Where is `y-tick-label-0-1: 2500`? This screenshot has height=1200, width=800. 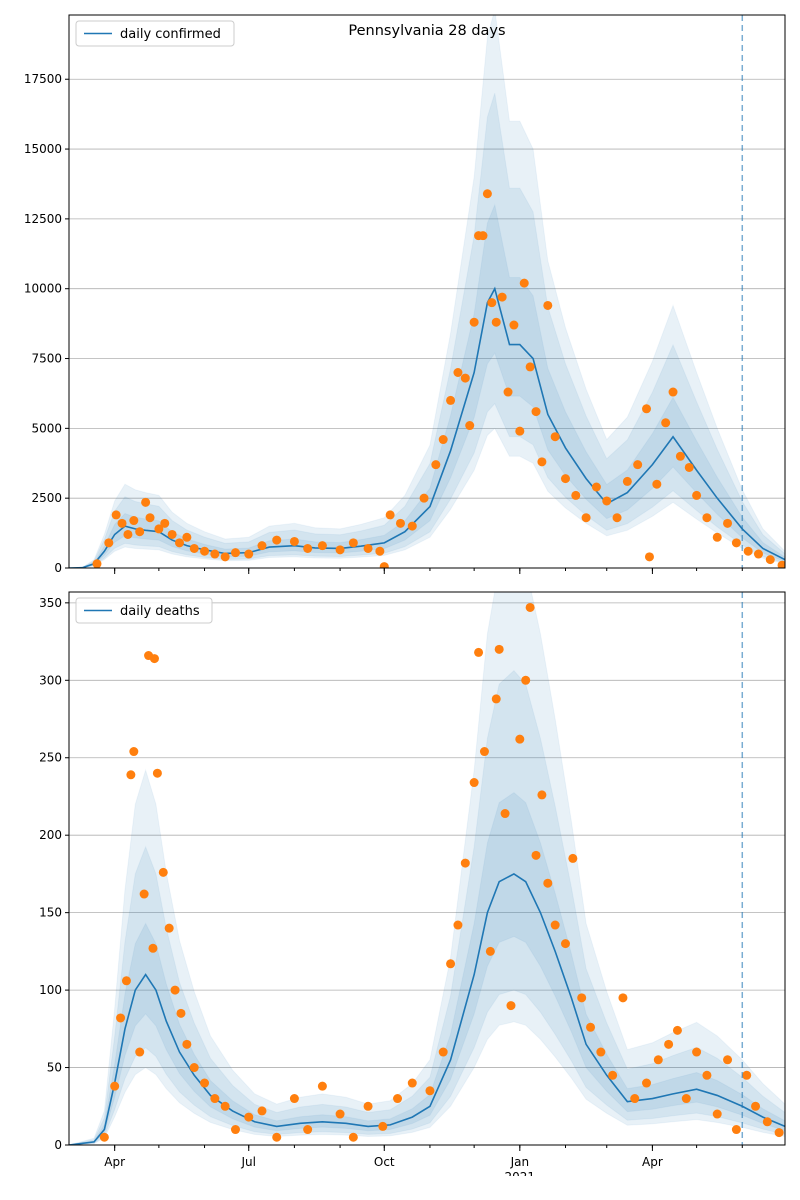 y-tick-label-0-1: 2500 is located at coordinates (46, 498).